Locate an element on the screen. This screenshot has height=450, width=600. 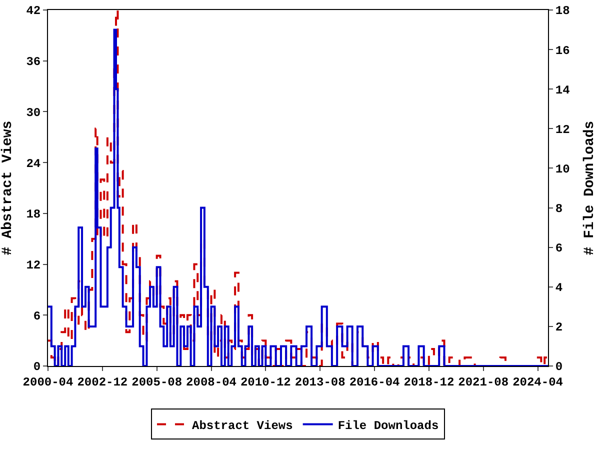
y-tick-label: 24 is located at coordinates (33, 163).